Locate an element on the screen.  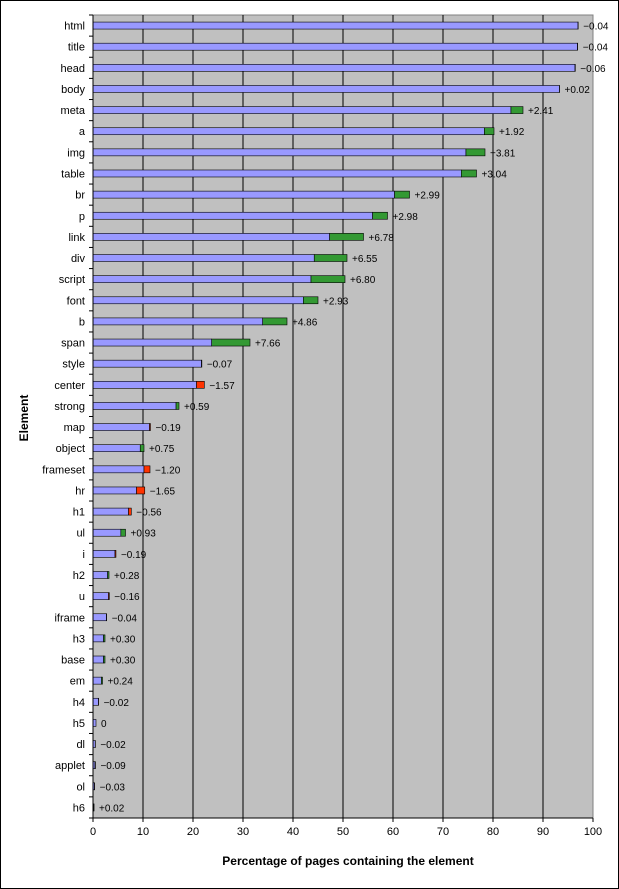
bar-increase-h3 is located at coordinates (104, 638).